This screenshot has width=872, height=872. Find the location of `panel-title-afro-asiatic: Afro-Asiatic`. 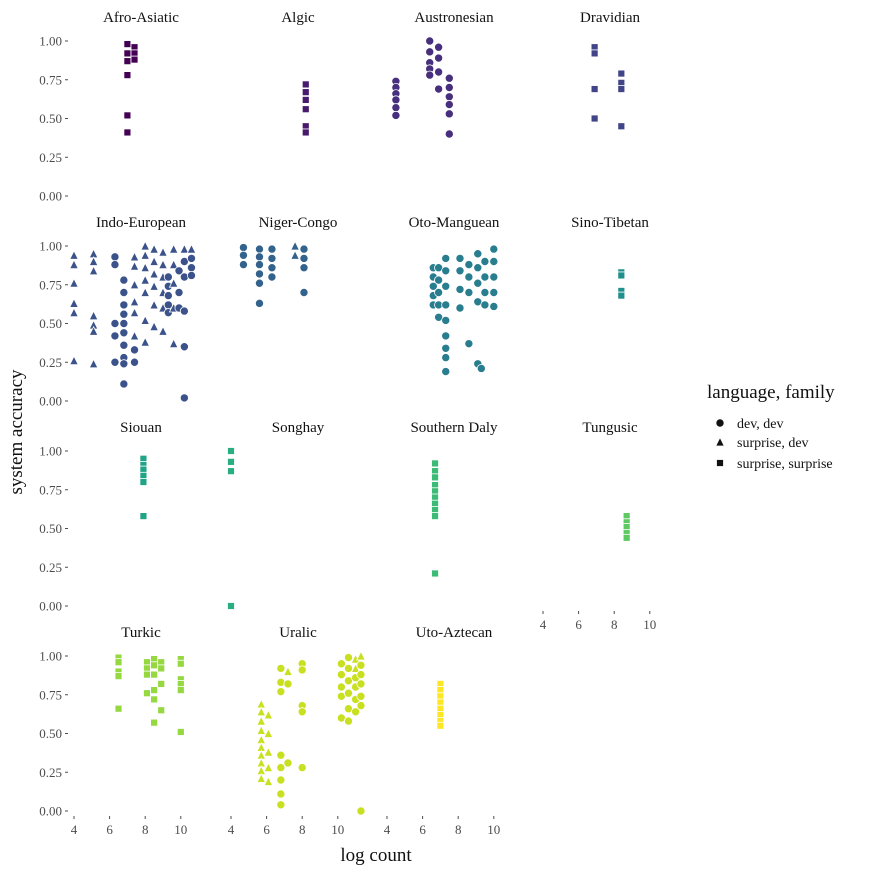

panel-title-afro-asiatic: Afro-Asiatic is located at coordinates (141, 18).